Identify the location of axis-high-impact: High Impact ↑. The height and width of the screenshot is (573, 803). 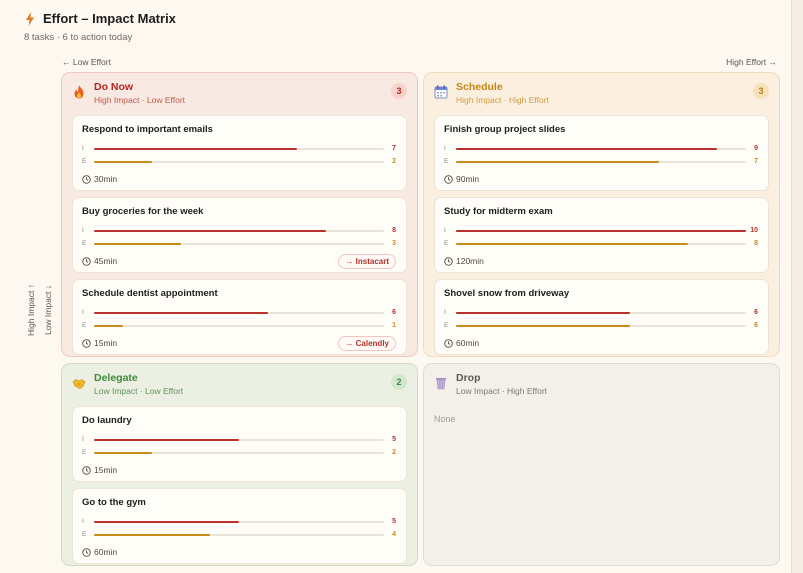
(31, 310).